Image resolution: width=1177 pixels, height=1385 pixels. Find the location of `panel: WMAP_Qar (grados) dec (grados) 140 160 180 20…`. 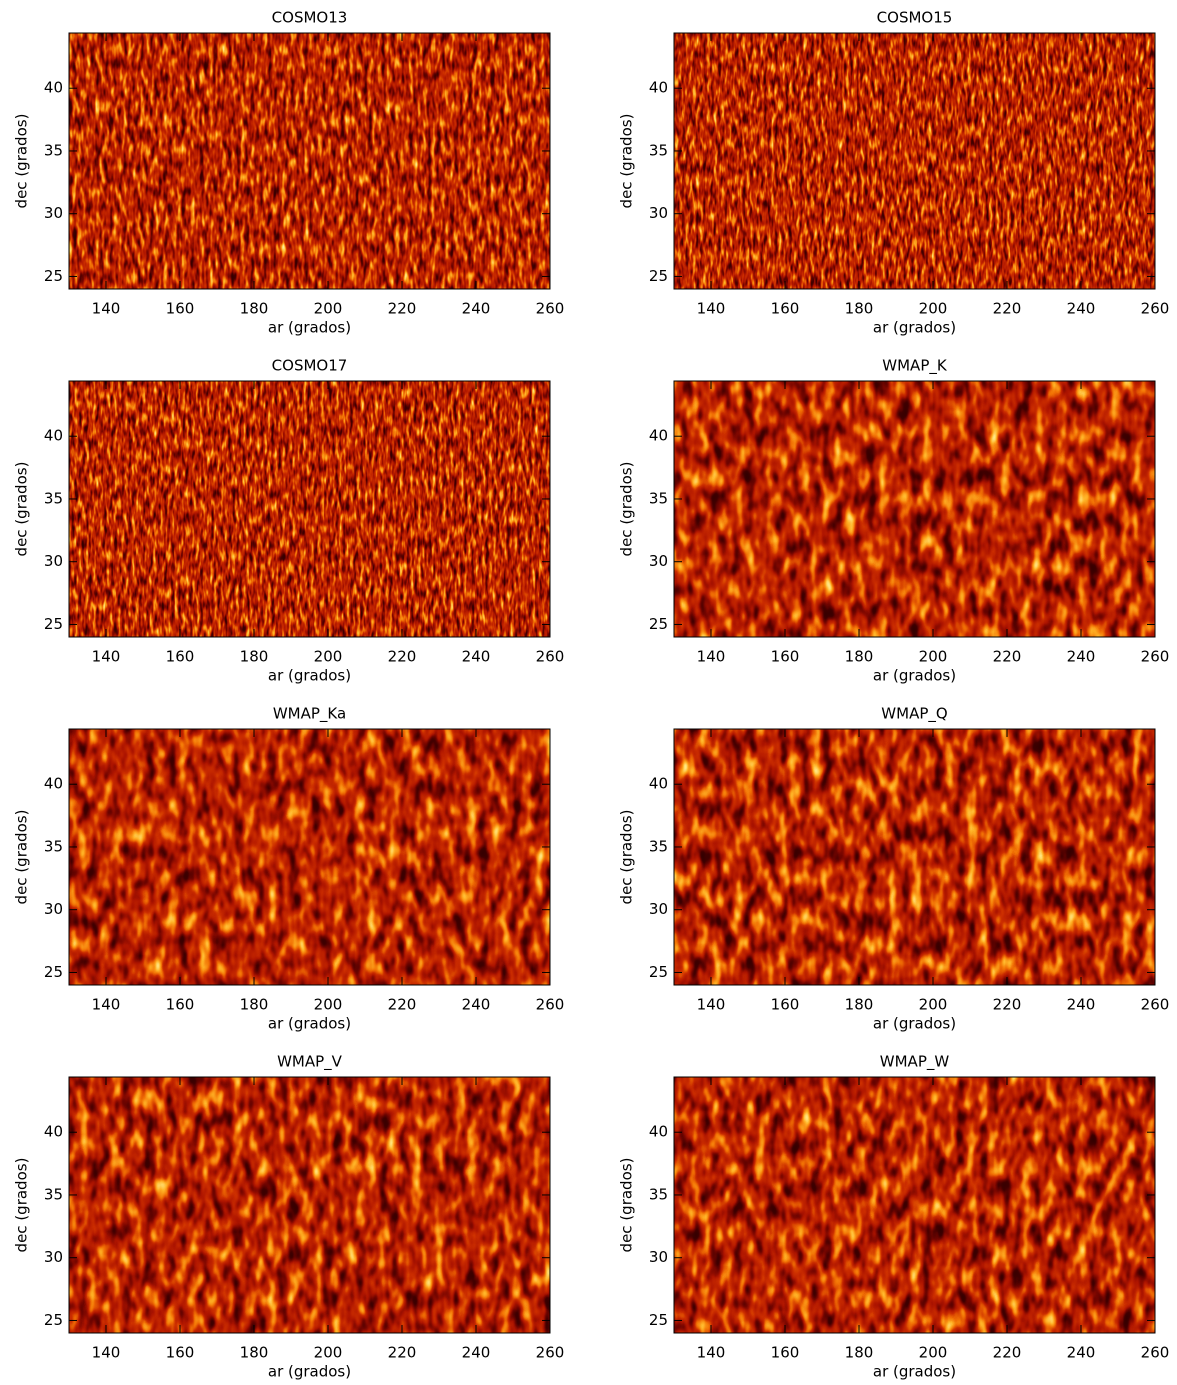

panel: WMAP_Qar (grados) dec (grados) 140 160 180 20… is located at coordinates (894, 869).